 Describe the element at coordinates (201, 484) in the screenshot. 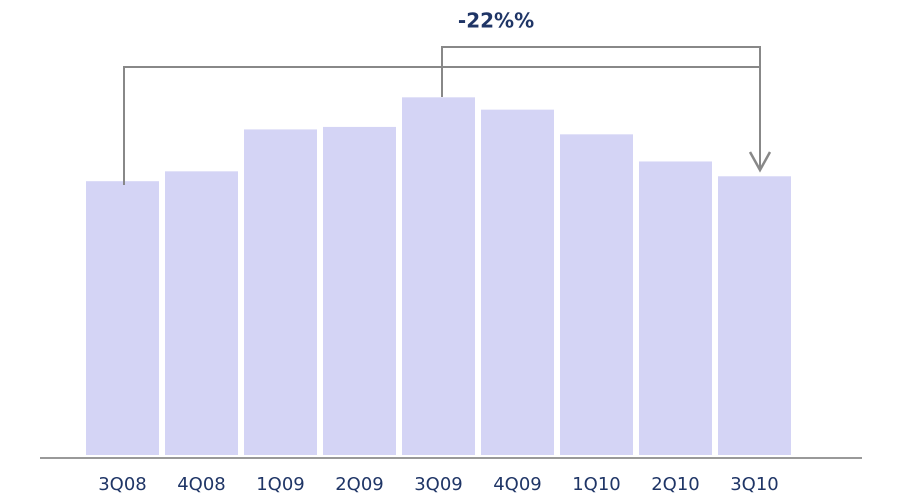

I see `x-tick-label: 4Q08` at that location.